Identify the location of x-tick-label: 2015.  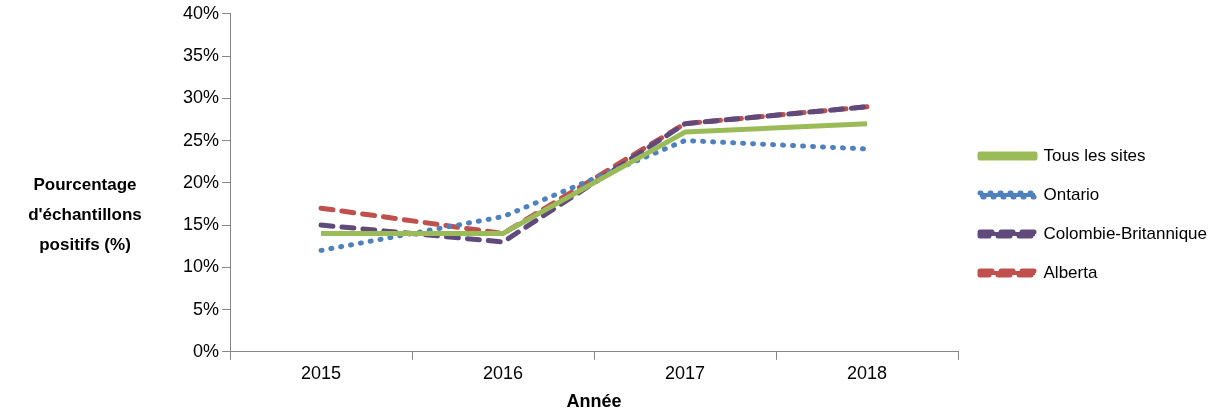
(321, 372).